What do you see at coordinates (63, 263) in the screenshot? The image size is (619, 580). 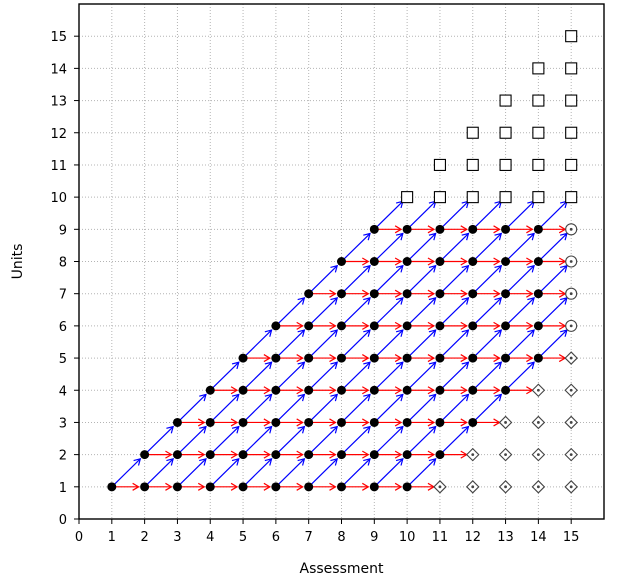 I see `y-tick-label: 8` at bounding box center [63, 263].